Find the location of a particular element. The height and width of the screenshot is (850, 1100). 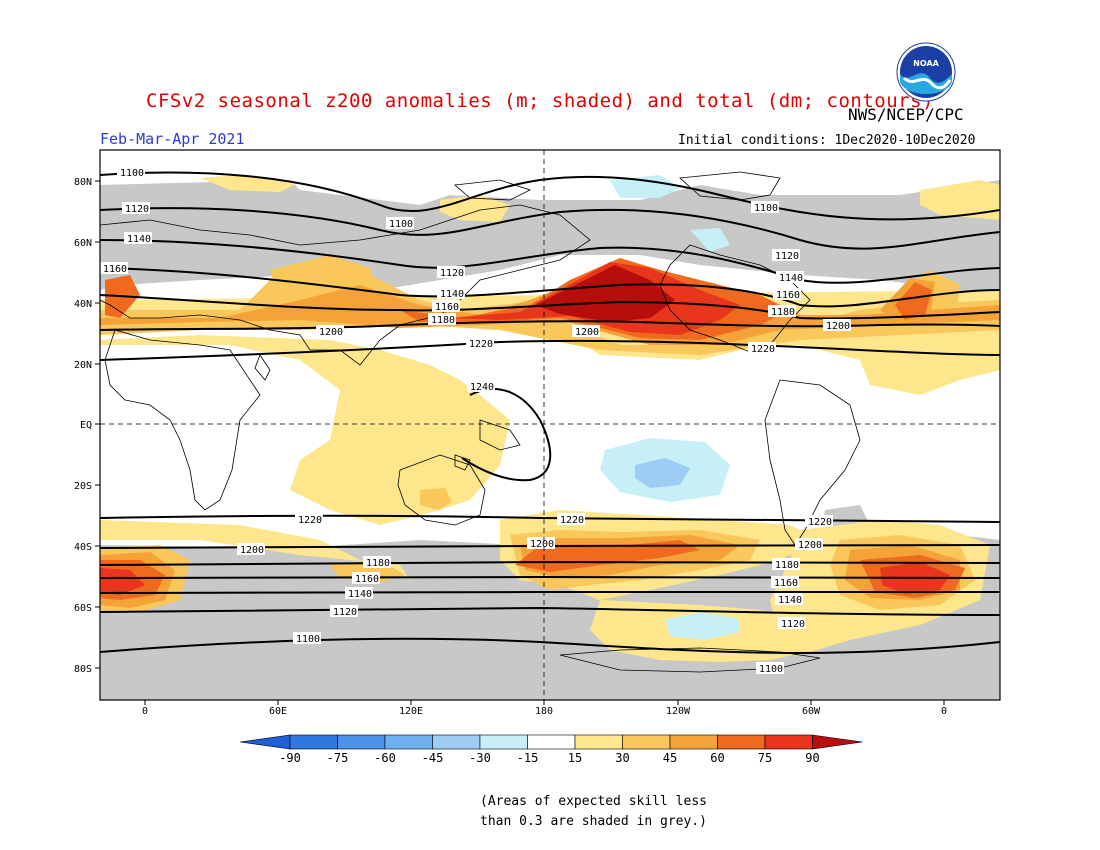

contour-label-1160-e: 1160 is located at coordinates (786, 583).